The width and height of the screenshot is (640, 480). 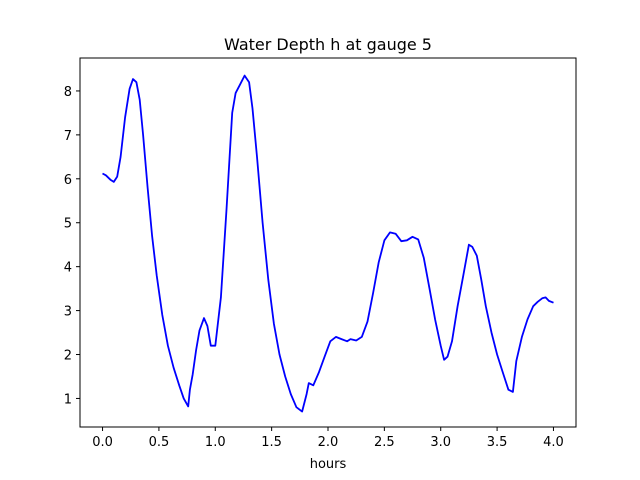 What do you see at coordinates (68, 312) in the screenshot?
I see `y-tick-label: 3` at bounding box center [68, 312].